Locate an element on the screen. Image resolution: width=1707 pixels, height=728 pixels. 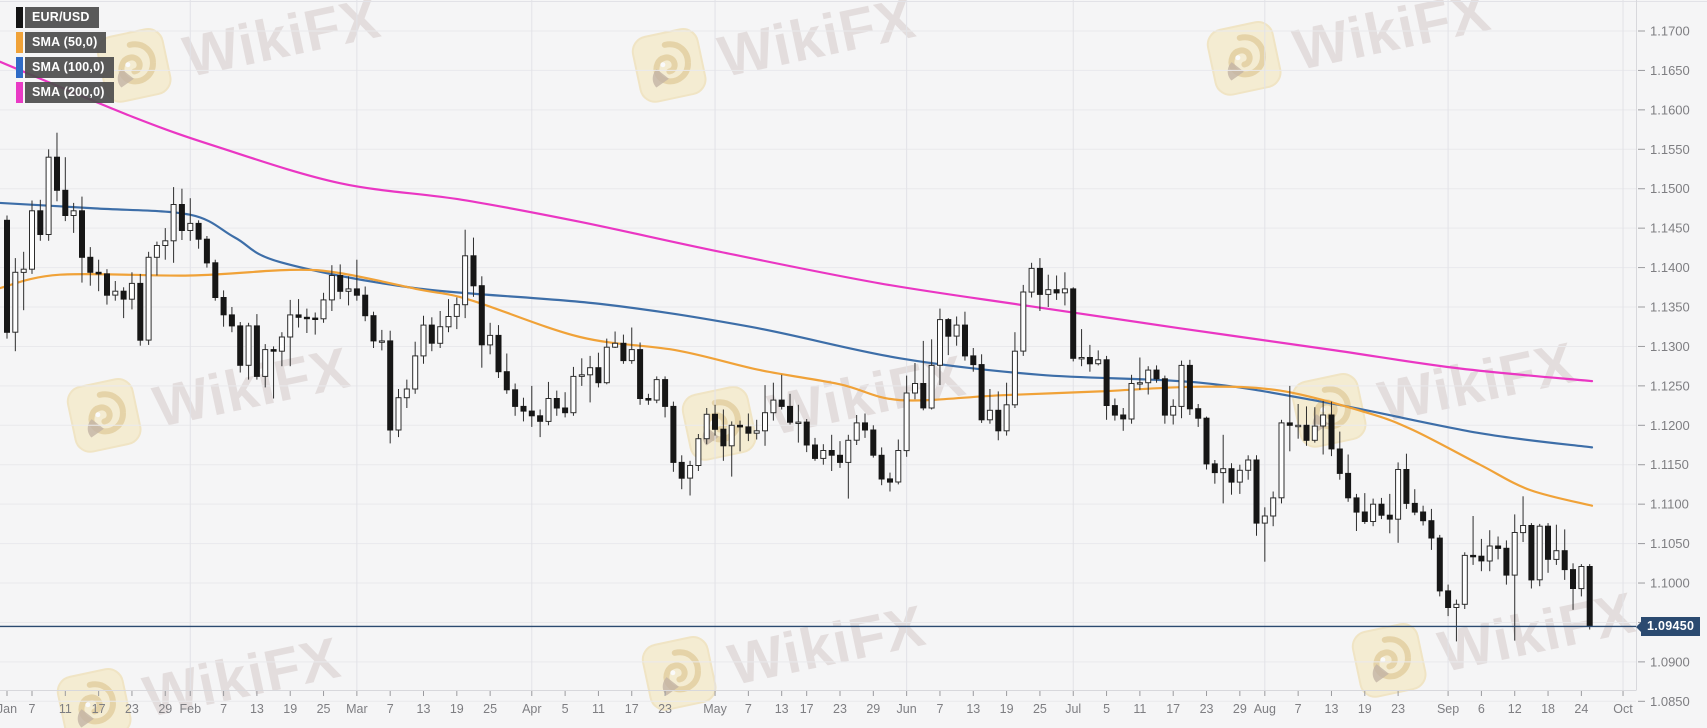
svg-text: 18 is located at coordinates (1548, 709).